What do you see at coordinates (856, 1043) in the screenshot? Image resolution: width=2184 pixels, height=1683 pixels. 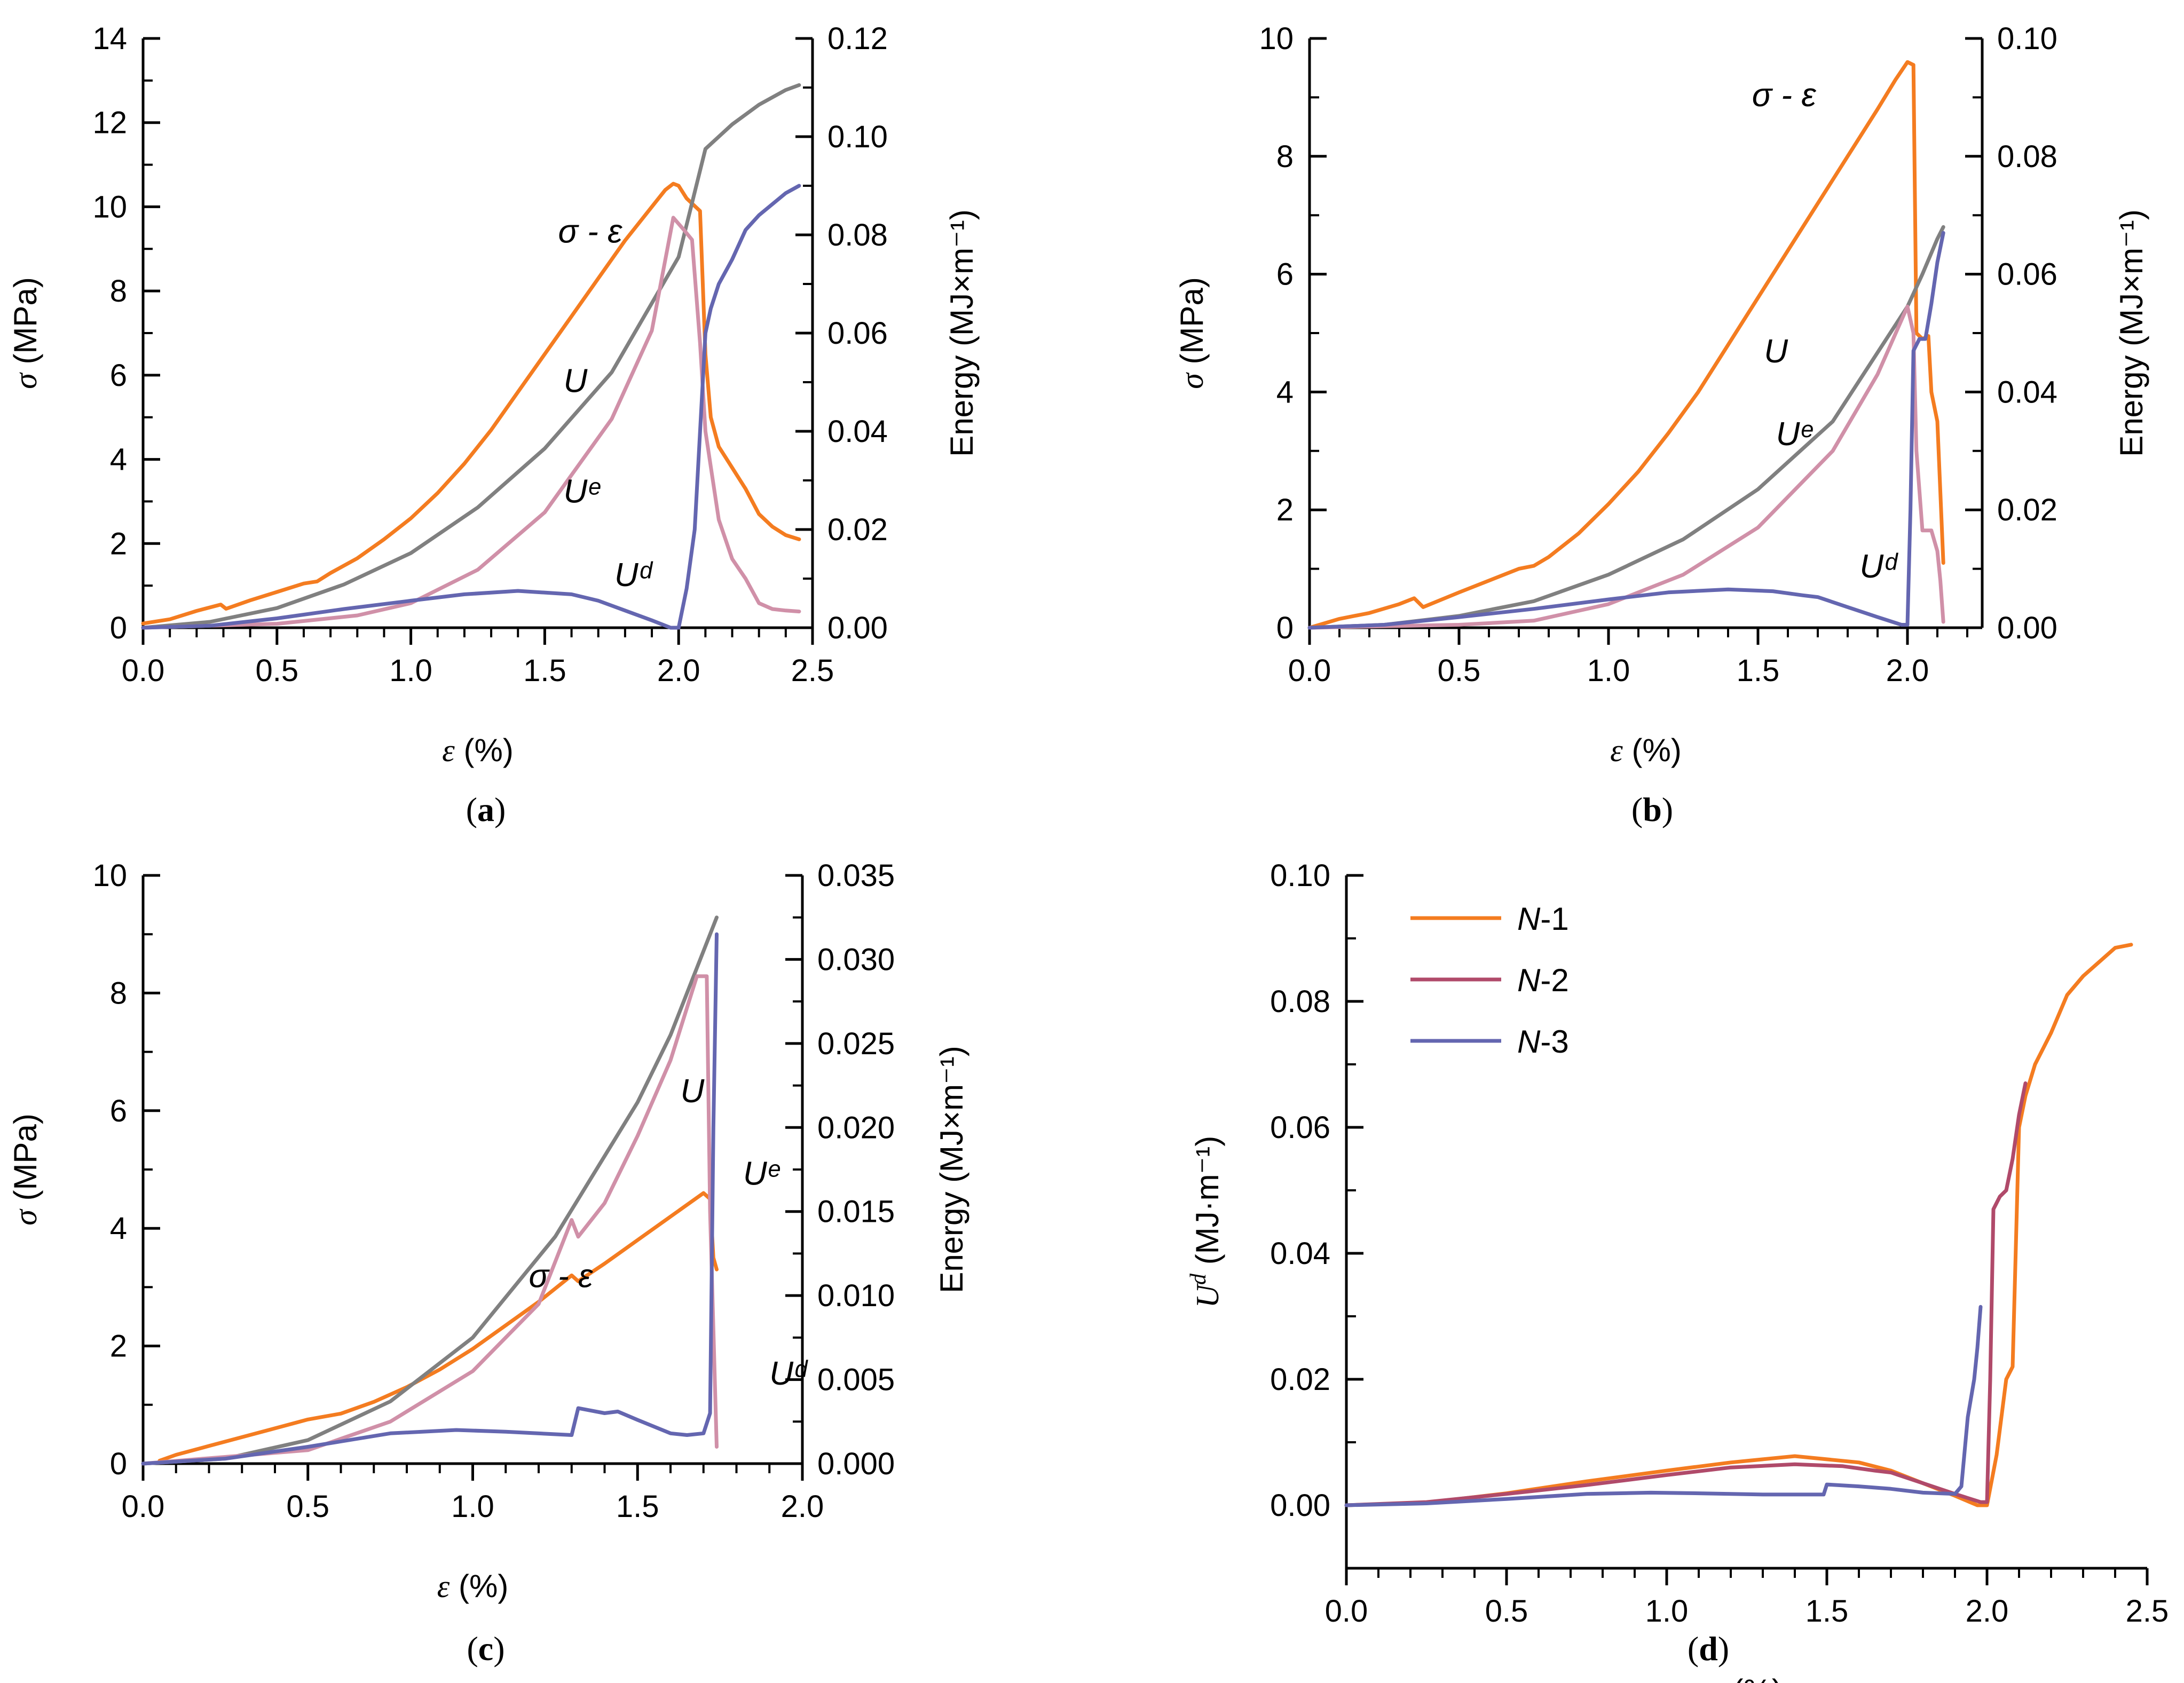 I see `y2-tick-label: 0.025` at bounding box center [856, 1043].